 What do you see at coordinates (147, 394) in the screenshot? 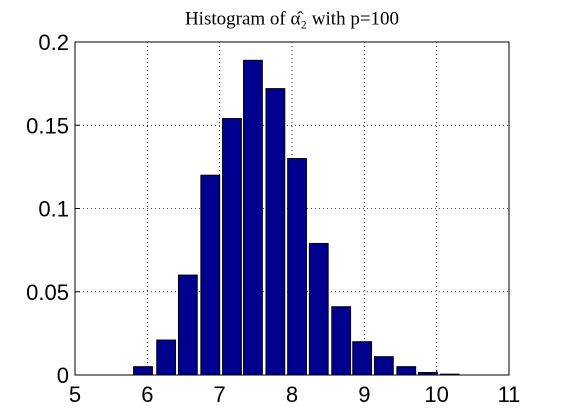
I see `x-tick-label: 6` at bounding box center [147, 394].